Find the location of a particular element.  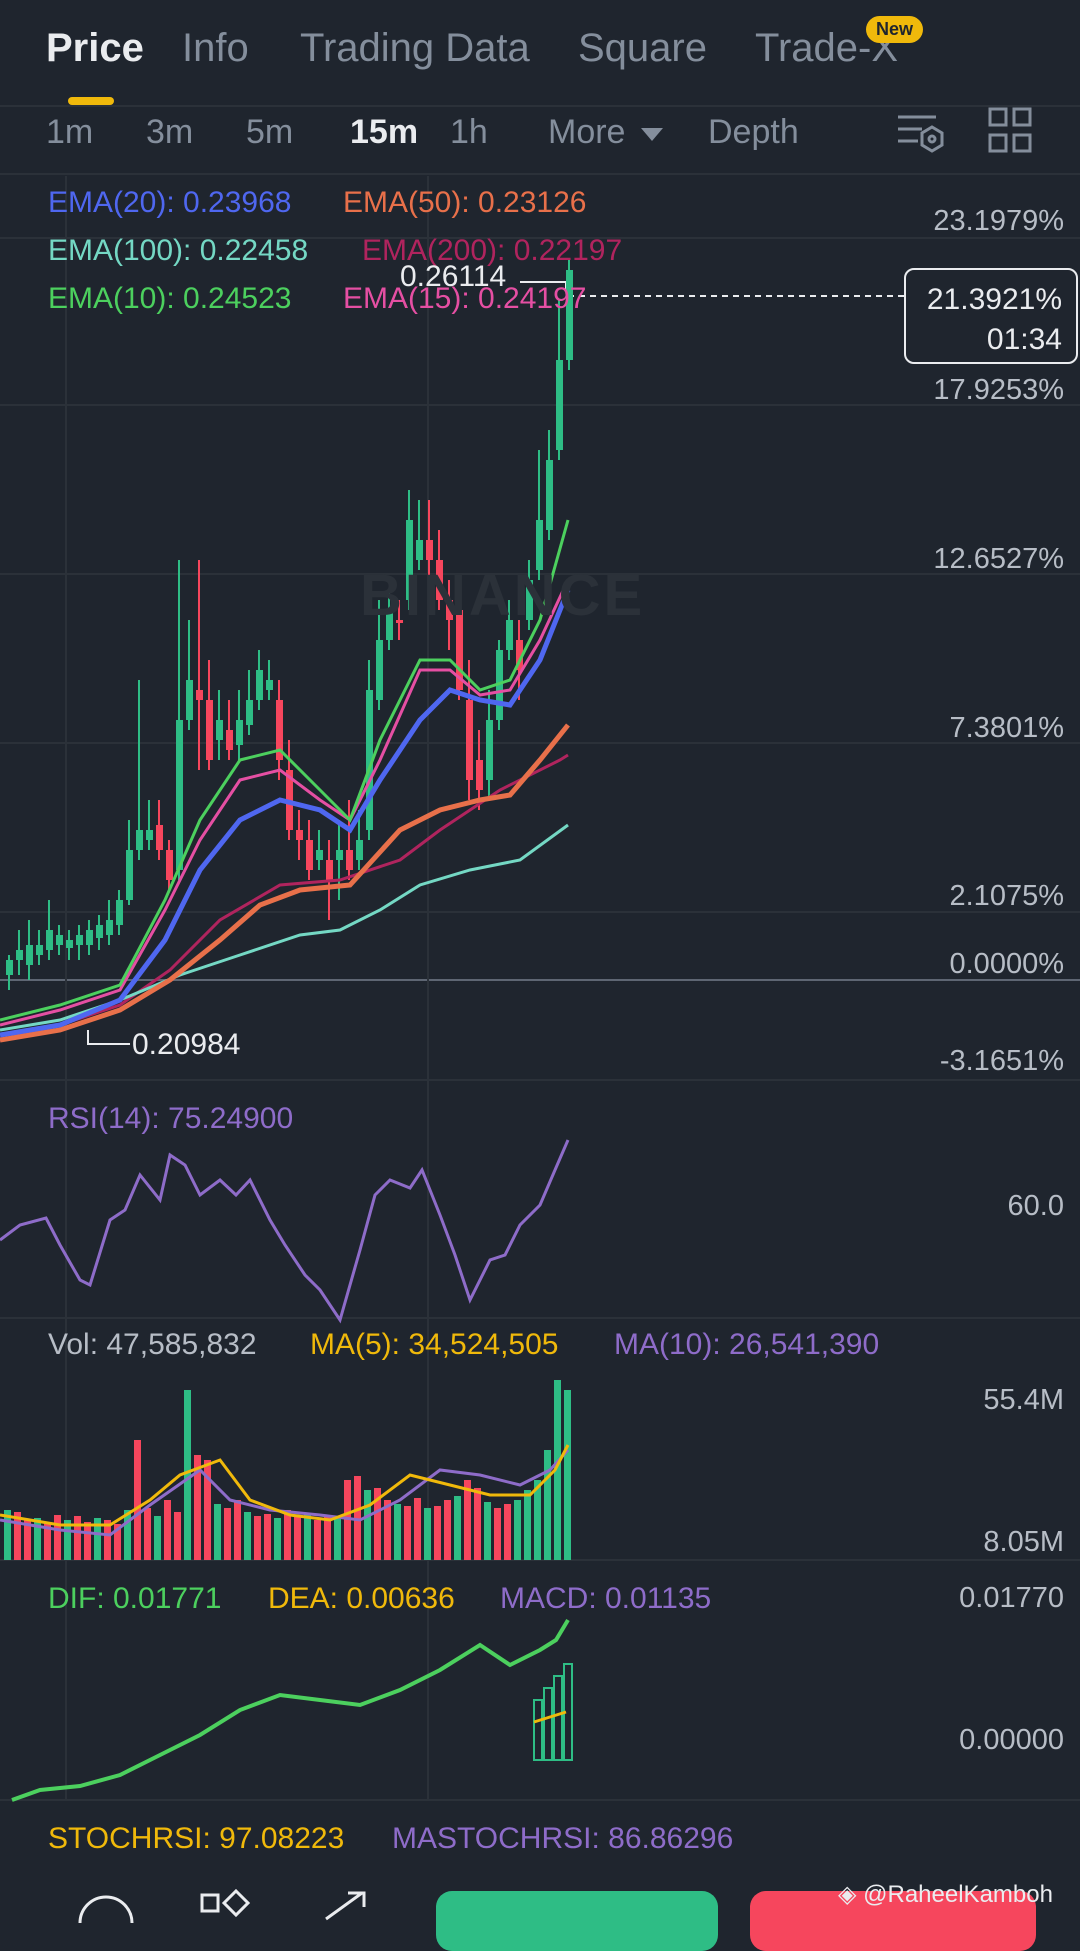

share-icon is located at coordinates (347, 1906).